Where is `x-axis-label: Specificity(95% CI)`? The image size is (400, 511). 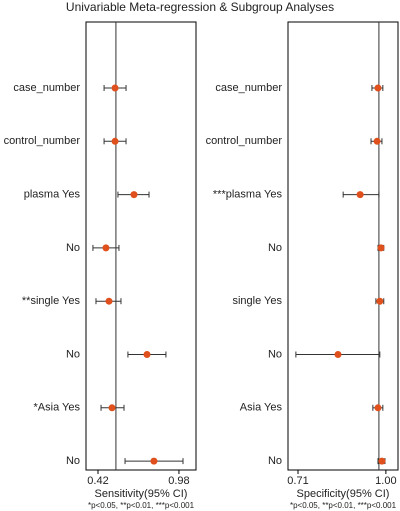
x-axis-label: Specificity(95% CI) is located at coordinates (343, 494).